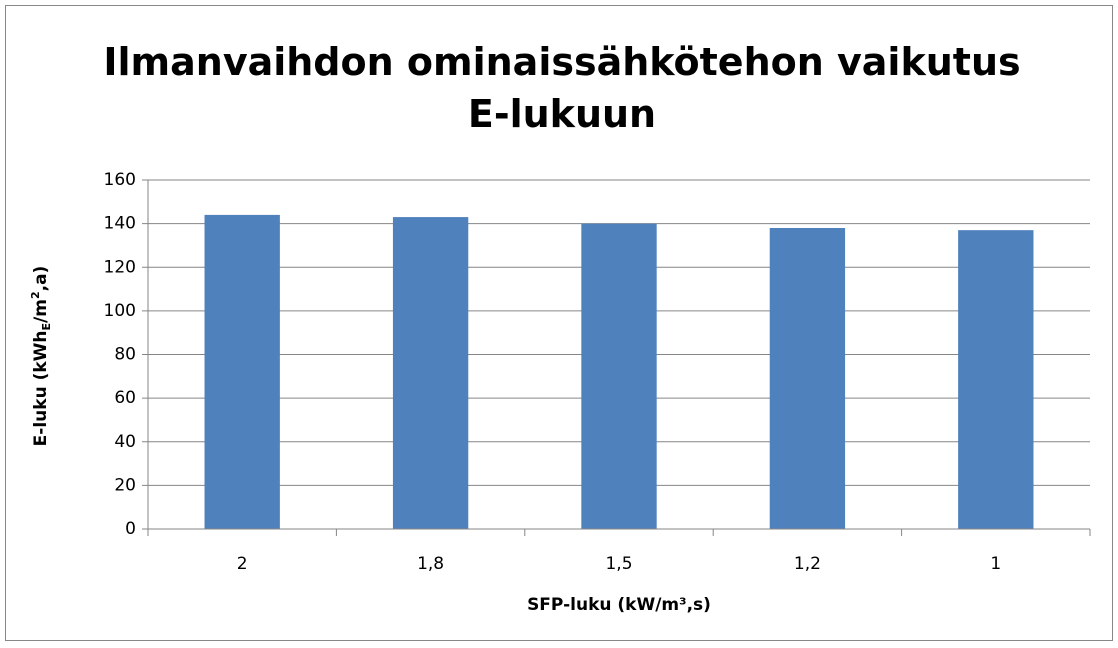  Describe the element at coordinates (120, 224) in the screenshot. I see `y-tick-label: 140` at that location.